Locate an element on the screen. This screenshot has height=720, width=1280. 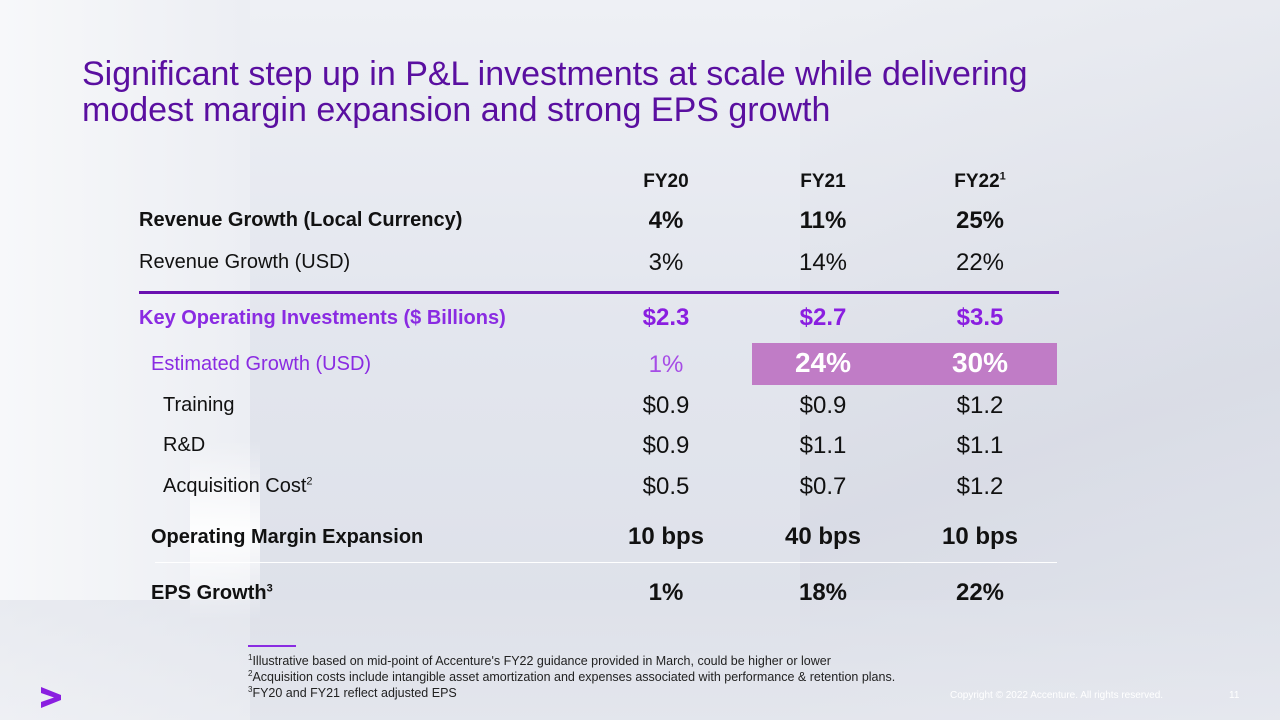
value-training-fy22: $1.2 is located at coordinates (980, 405).